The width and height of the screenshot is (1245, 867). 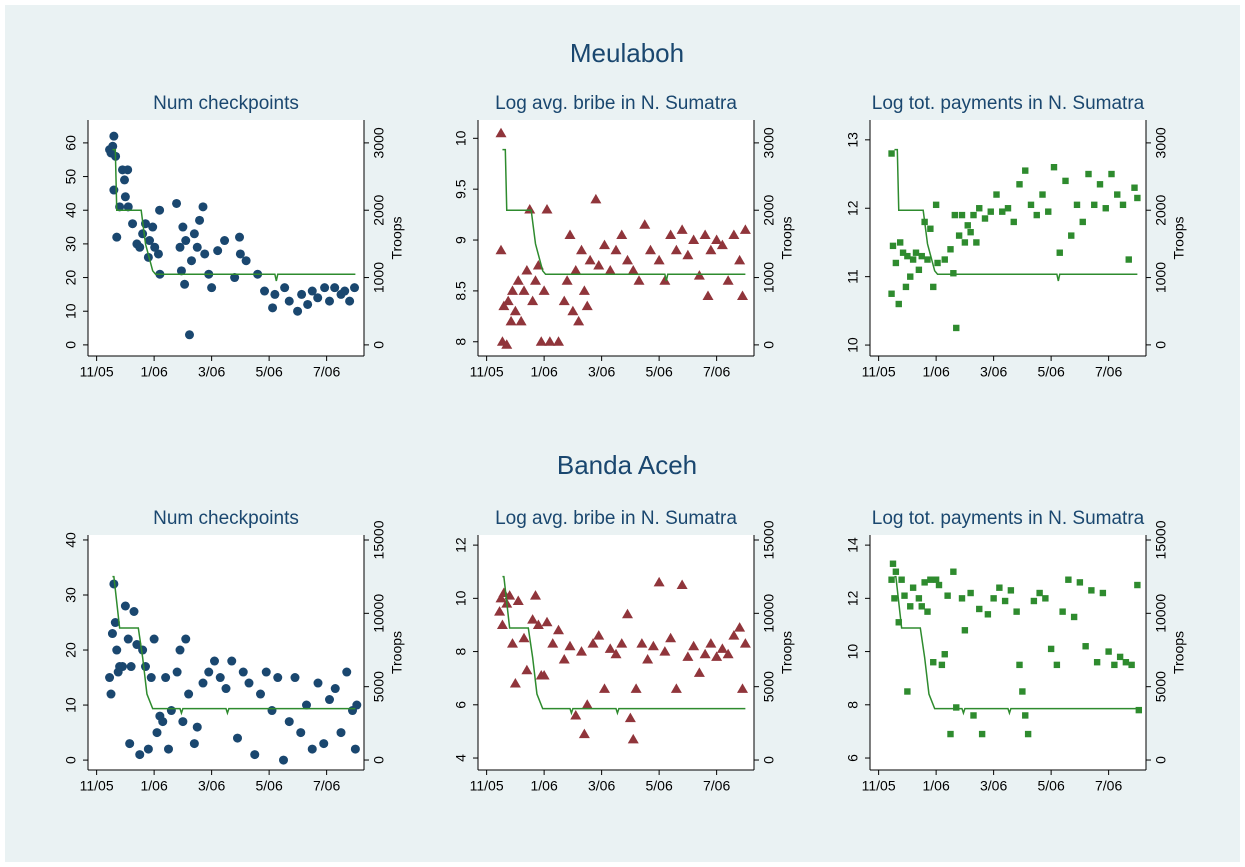 What do you see at coordinates (1051, 372) in the screenshot?
I see `x-tick-label: 5/06` at bounding box center [1051, 372].